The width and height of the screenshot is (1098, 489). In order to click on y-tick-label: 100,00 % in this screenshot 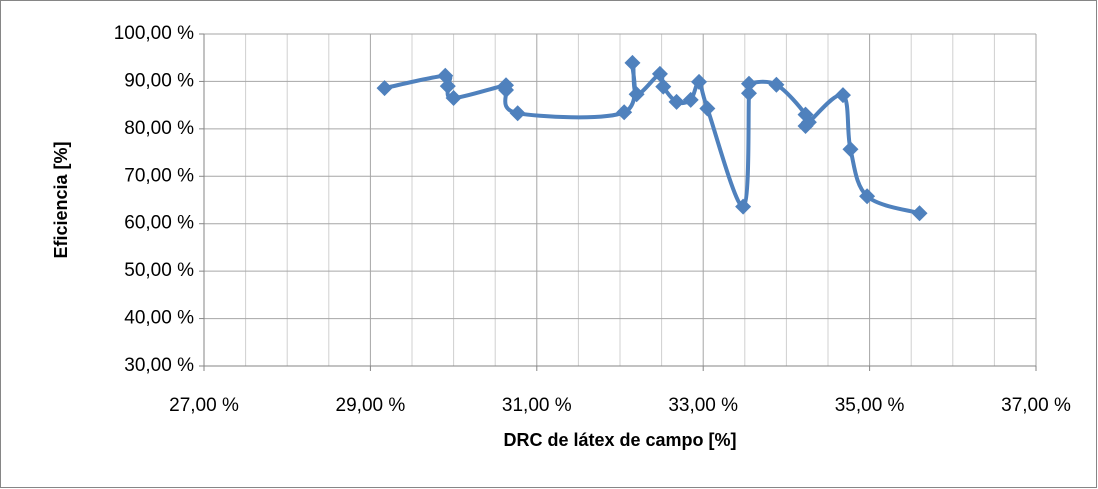, I will do `click(154, 33)`.